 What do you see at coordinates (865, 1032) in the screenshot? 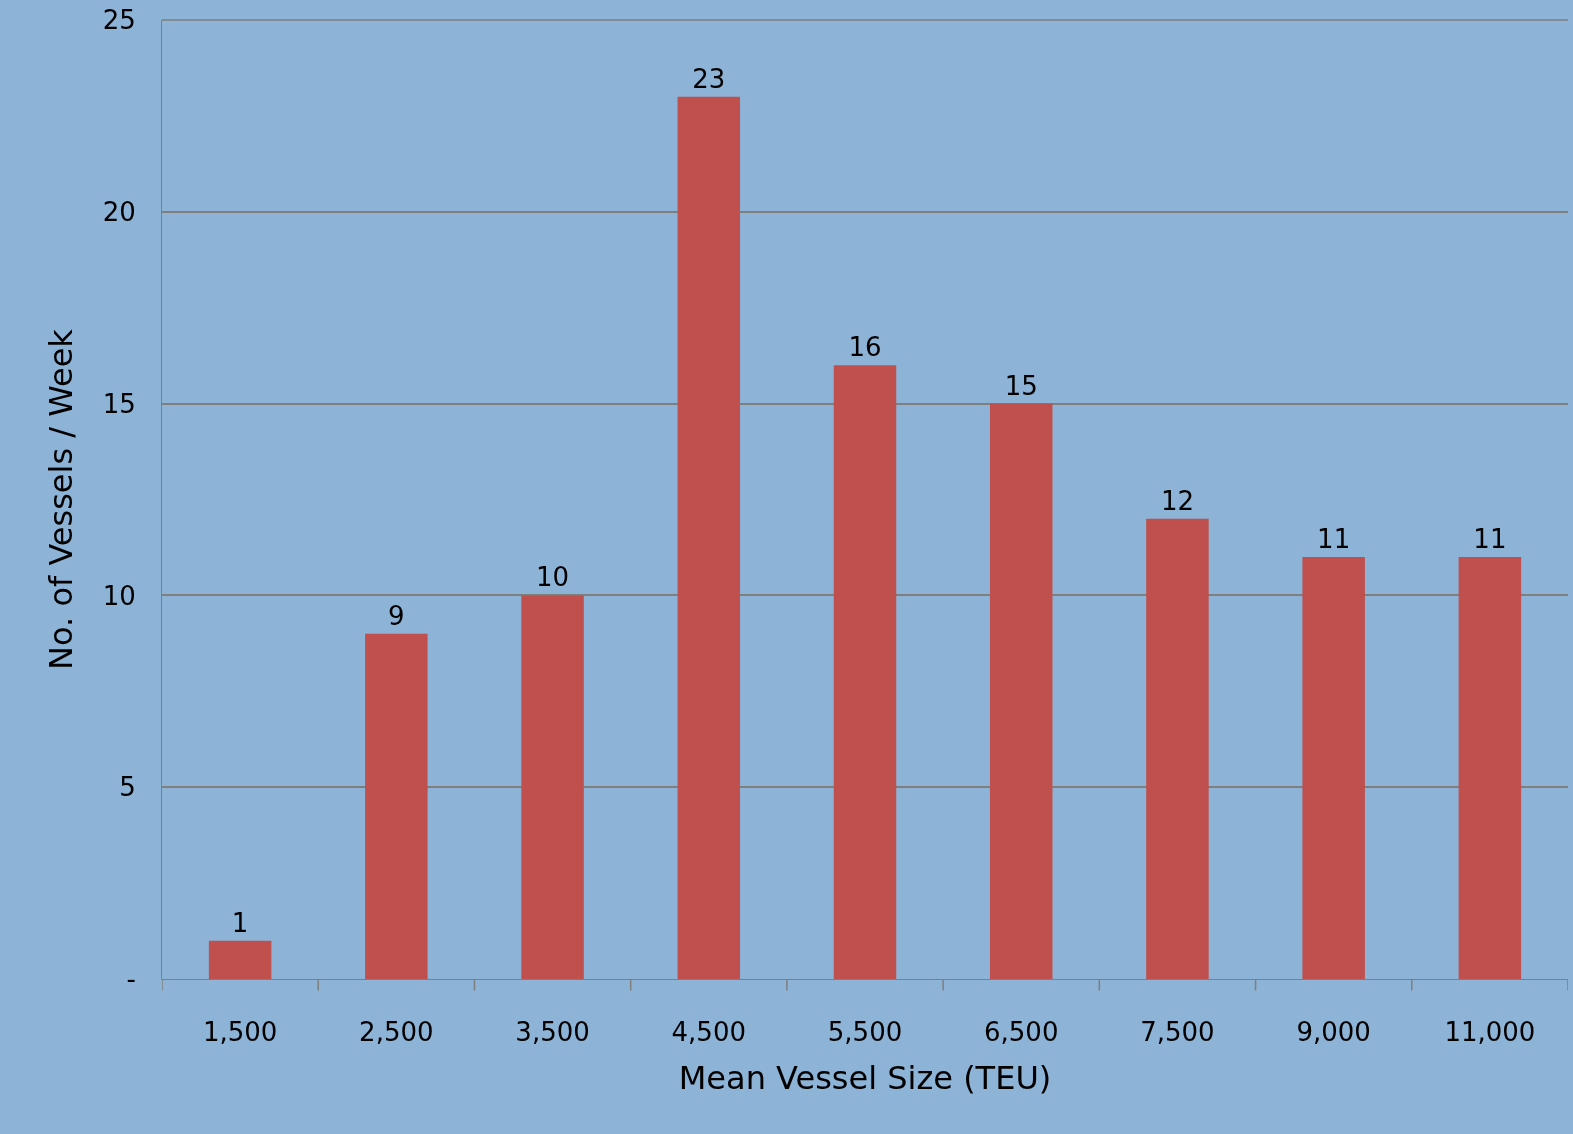
I see `x-tick-label: 5,500` at bounding box center [865, 1032].